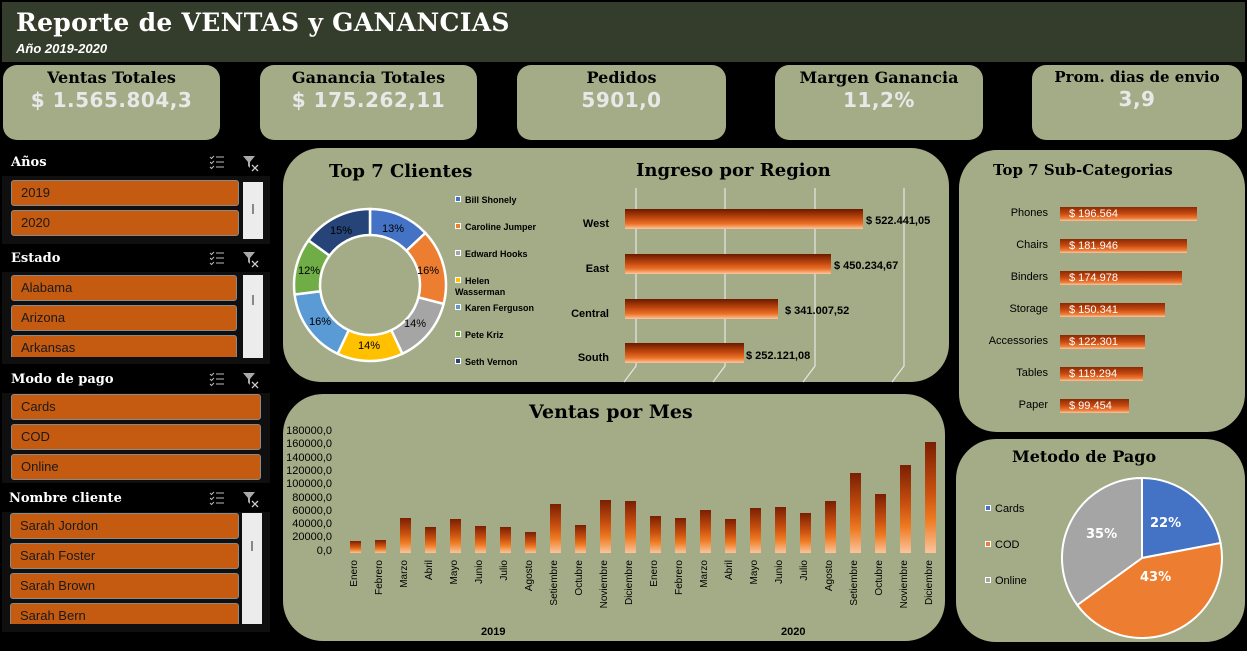  Describe the element at coordinates (1149, 590) in the screenshot. I see `slice-cod` at that location.